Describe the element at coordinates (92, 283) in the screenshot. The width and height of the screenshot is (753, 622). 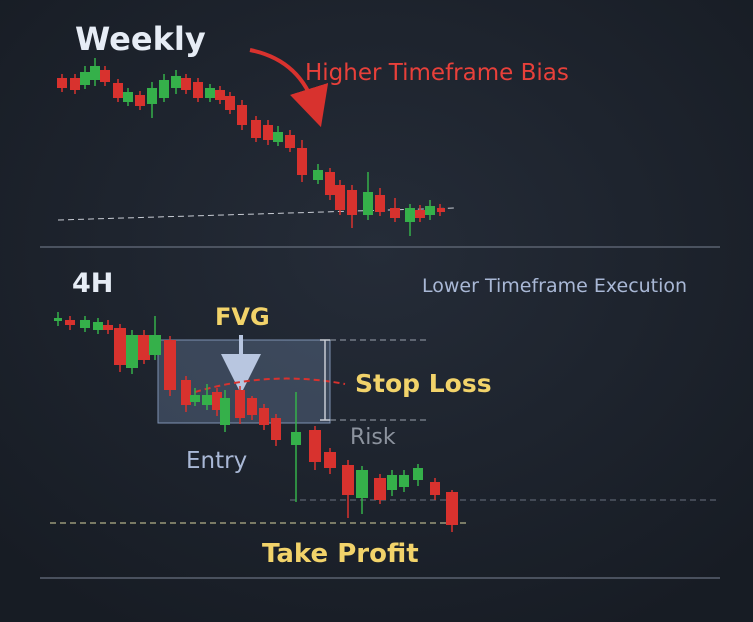
I see `lower-title: 4H` at that location.